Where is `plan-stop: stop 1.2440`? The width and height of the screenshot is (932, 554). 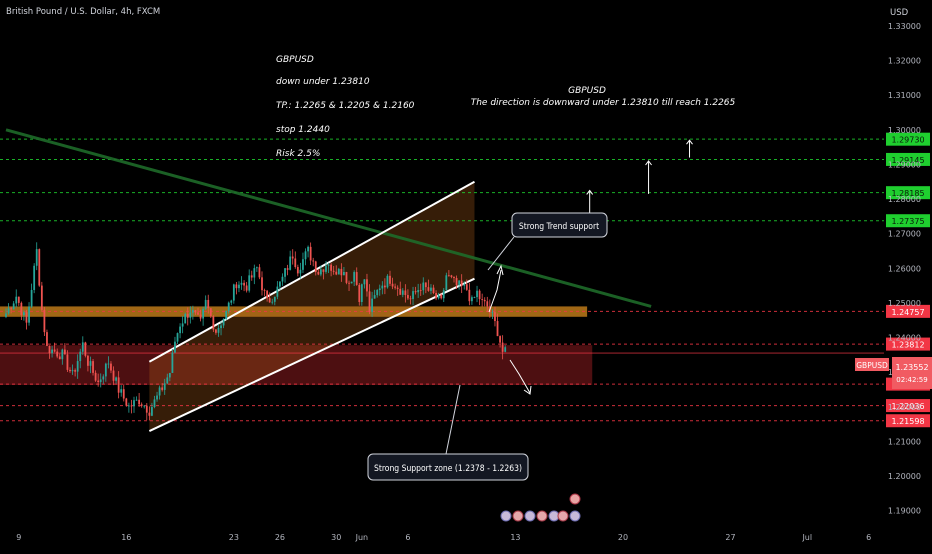
plan-stop: stop 1.2440 is located at coordinates (303, 130).